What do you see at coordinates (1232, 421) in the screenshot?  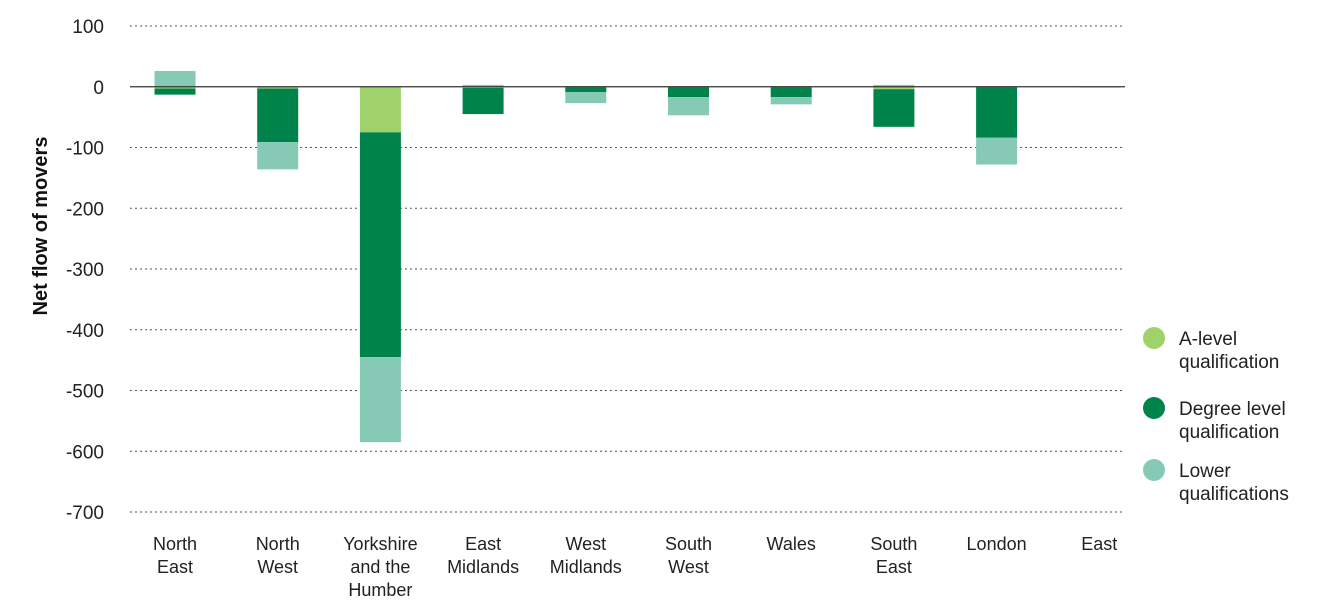 I see `legend-label: Degree level qualification` at bounding box center [1232, 421].